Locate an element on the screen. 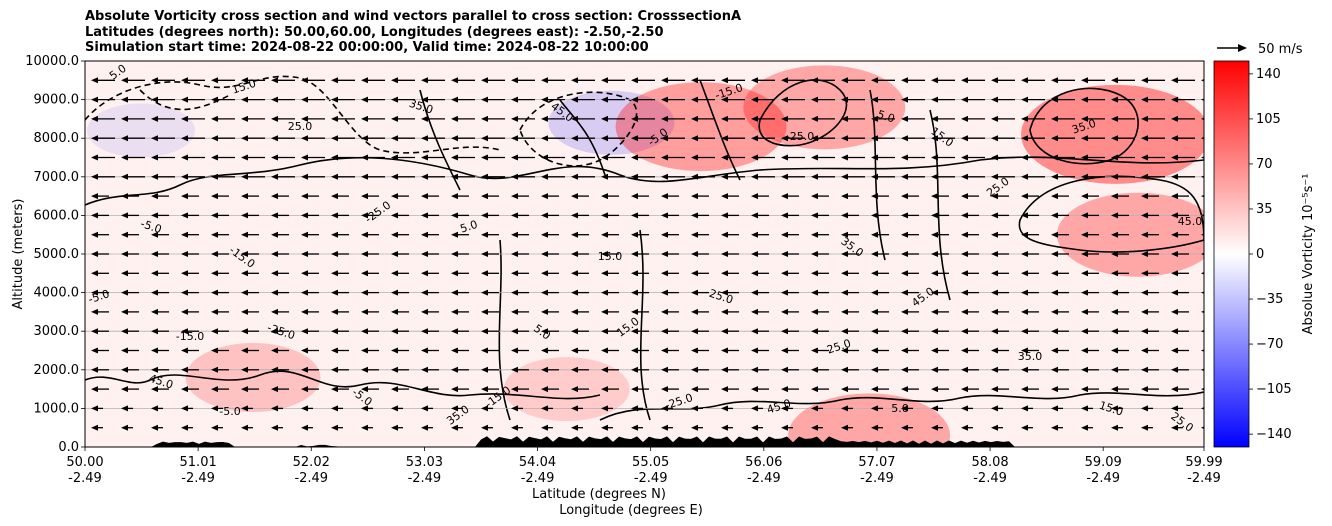 The image size is (1332, 526). contour-label-37: -5.0 is located at coordinates (229, 411).